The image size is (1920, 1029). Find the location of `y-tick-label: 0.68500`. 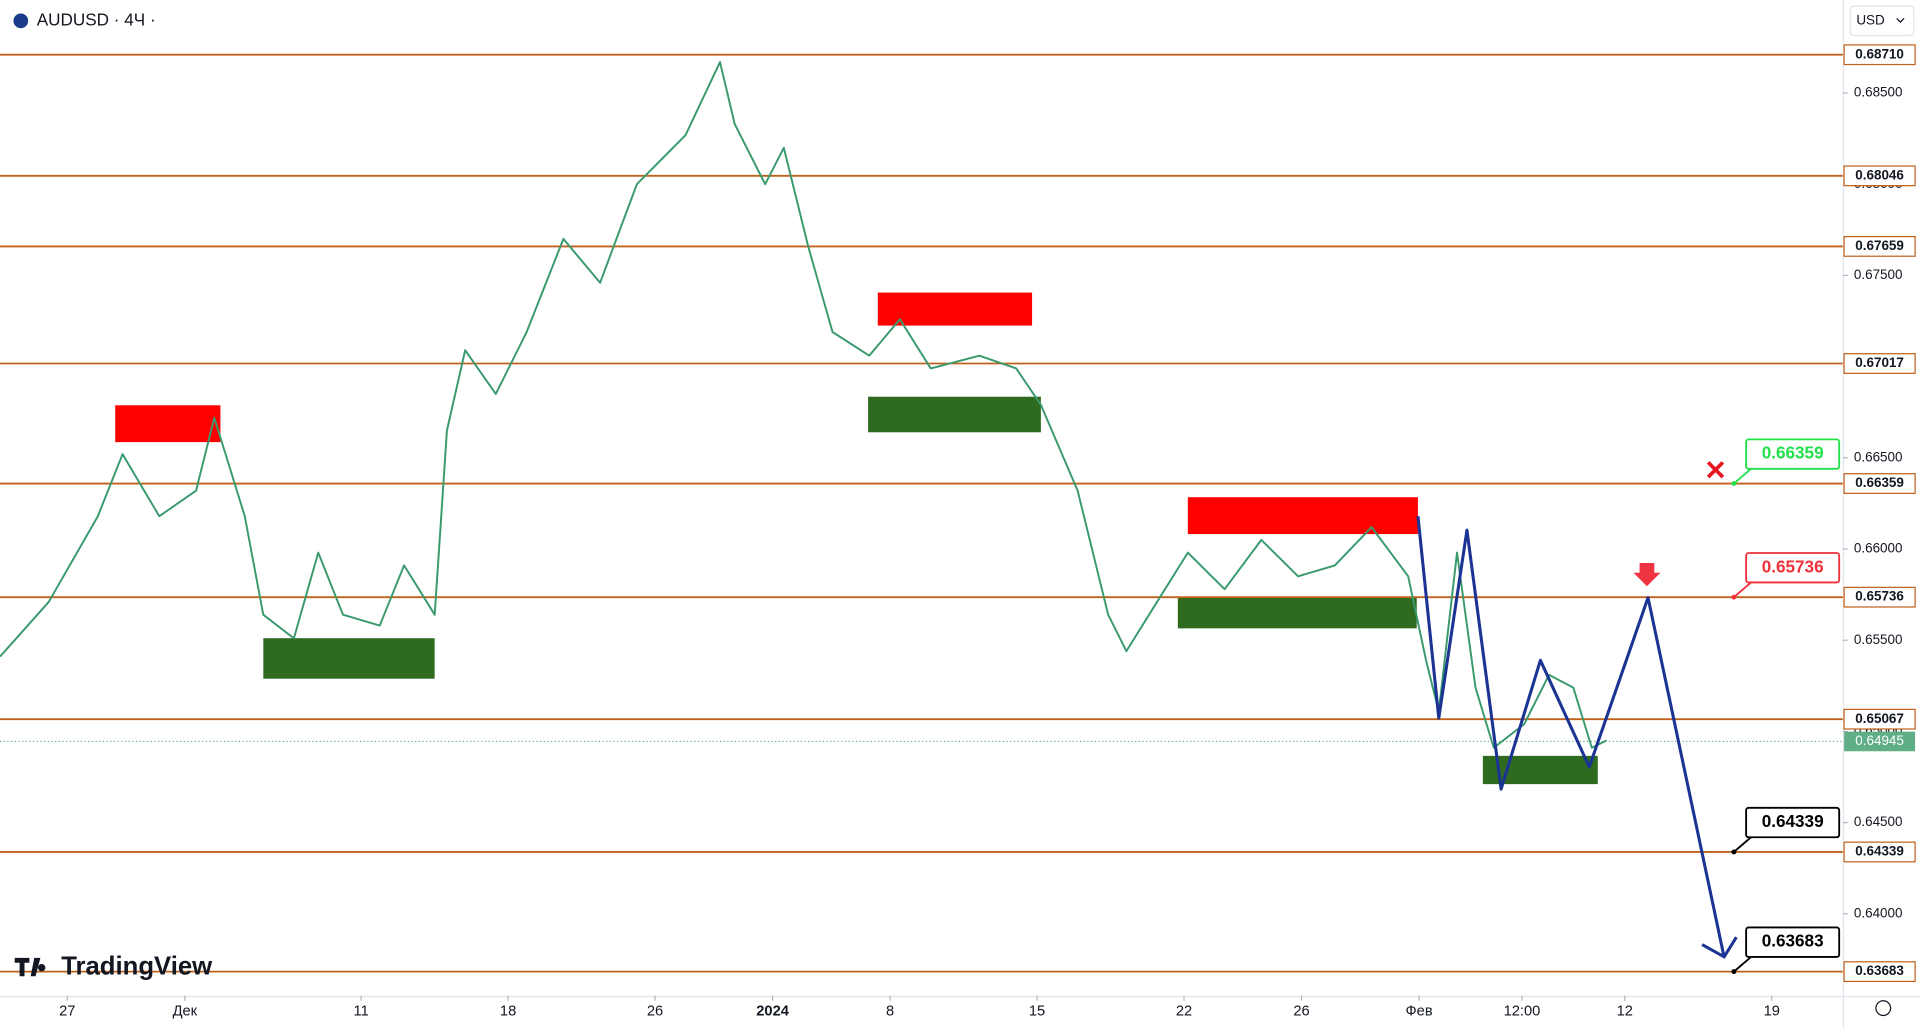

y-tick-label: 0.68500 is located at coordinates (1878, 92).